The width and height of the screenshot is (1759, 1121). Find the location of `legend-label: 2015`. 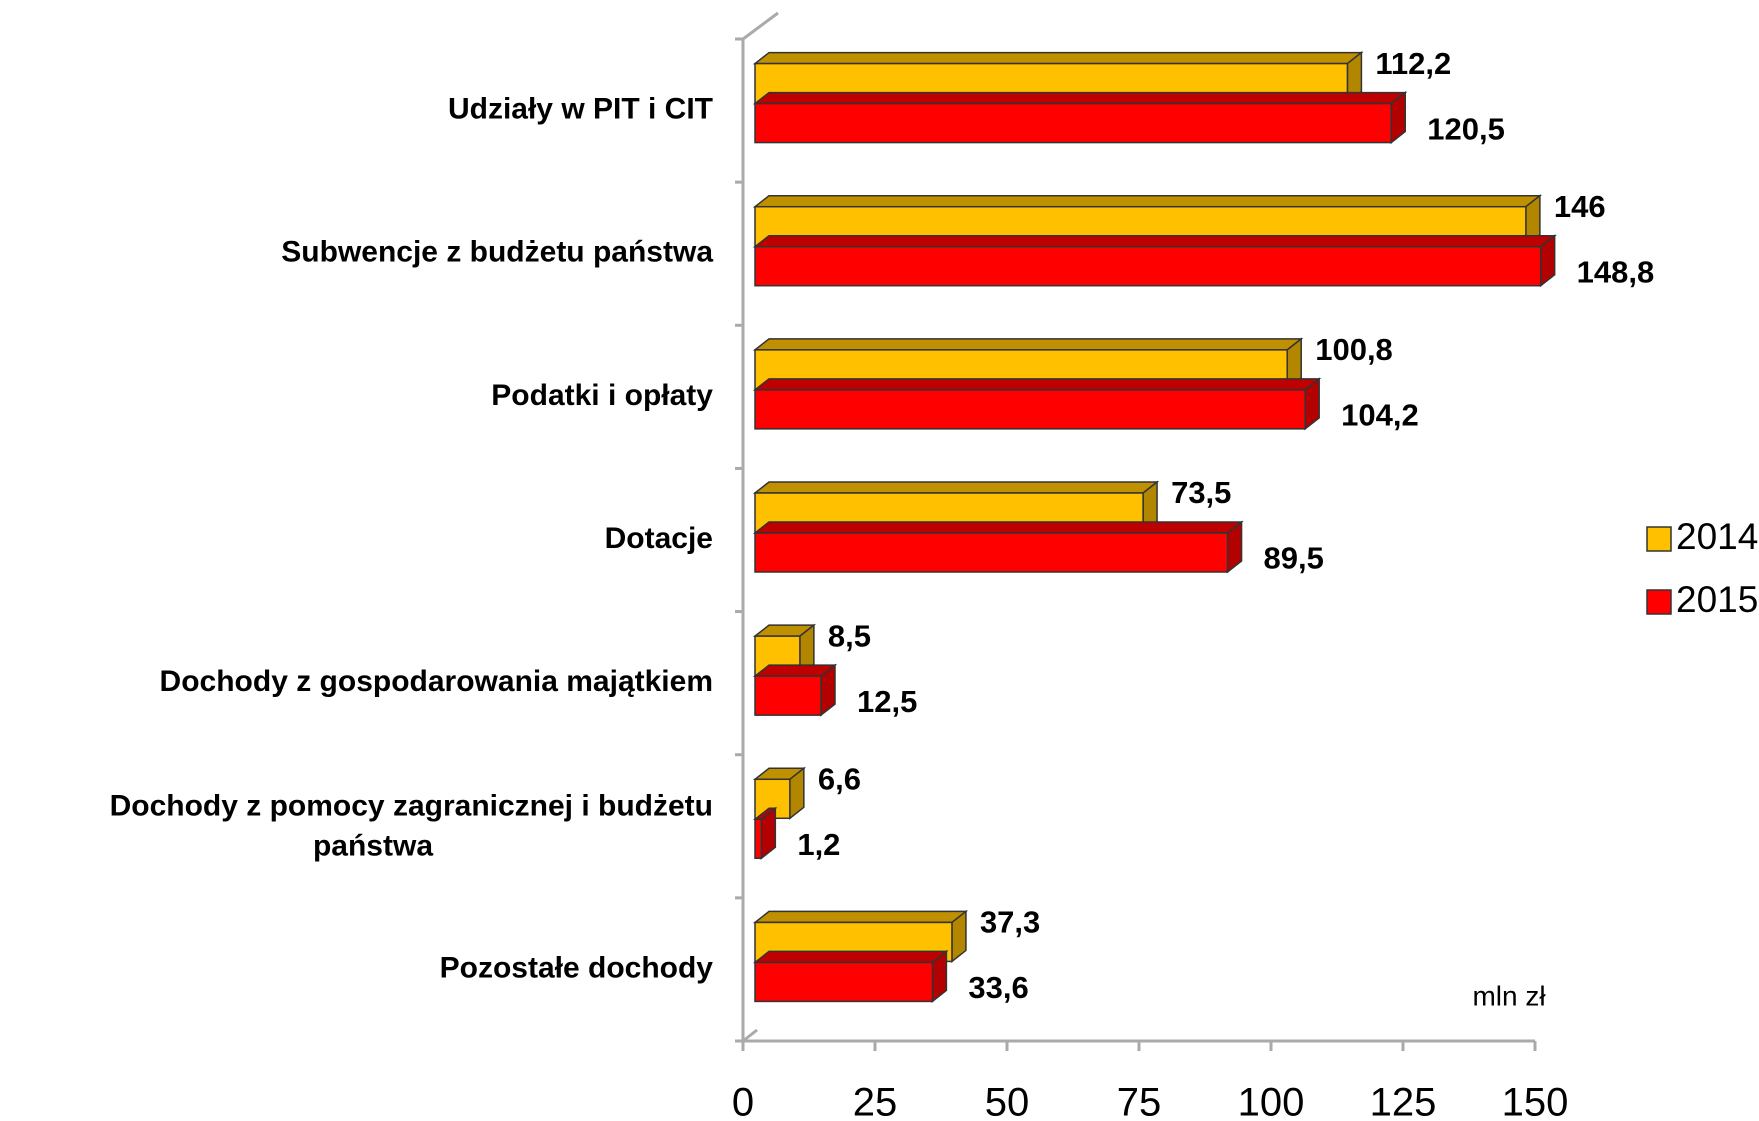

legend-label: 2015 is located at coordinates (1717, 599).